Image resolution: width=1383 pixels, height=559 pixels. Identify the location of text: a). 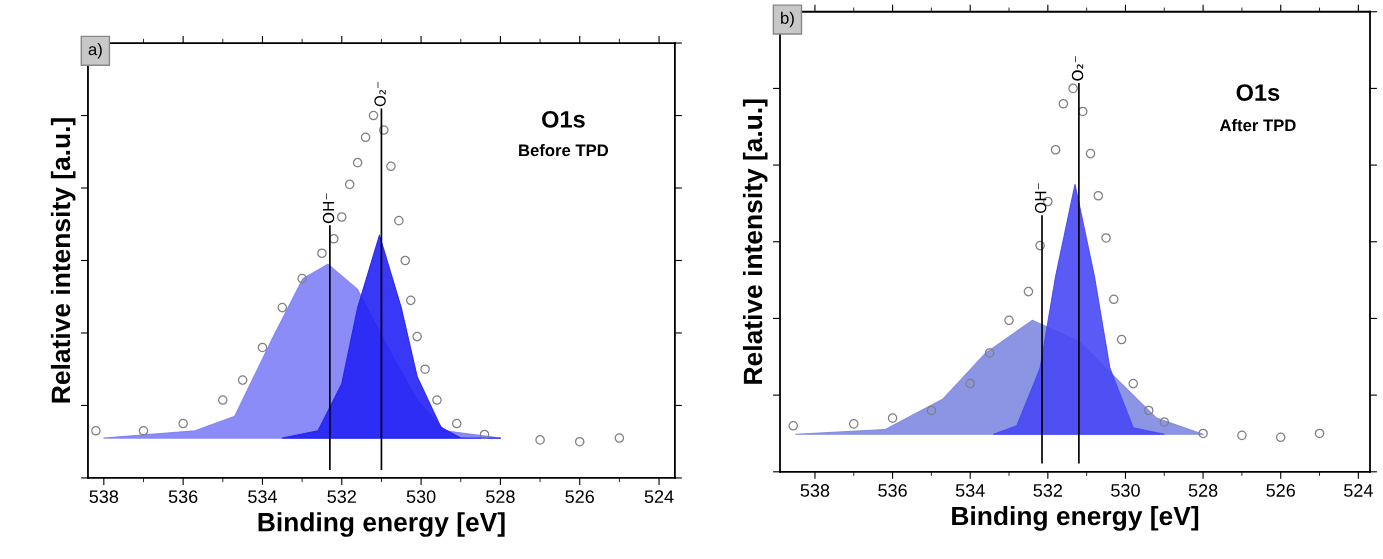
(95, 51).